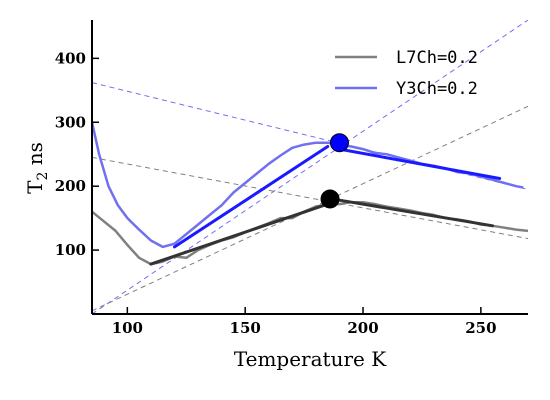  I want to click on series-2-fit-low, so click(251, 197).